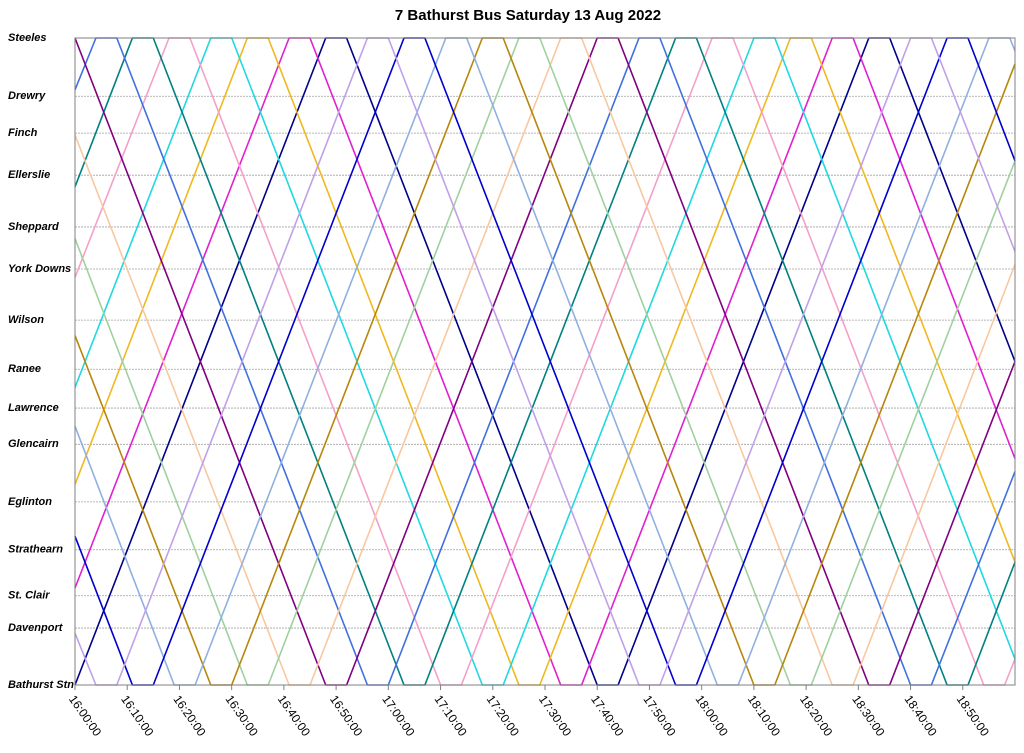 Image resolution: width=1024 pixels, height=753 pixels. Describe the element at coordinates (23, 133) in the screenshot. I see `y-tick-label: Finch` at that location.